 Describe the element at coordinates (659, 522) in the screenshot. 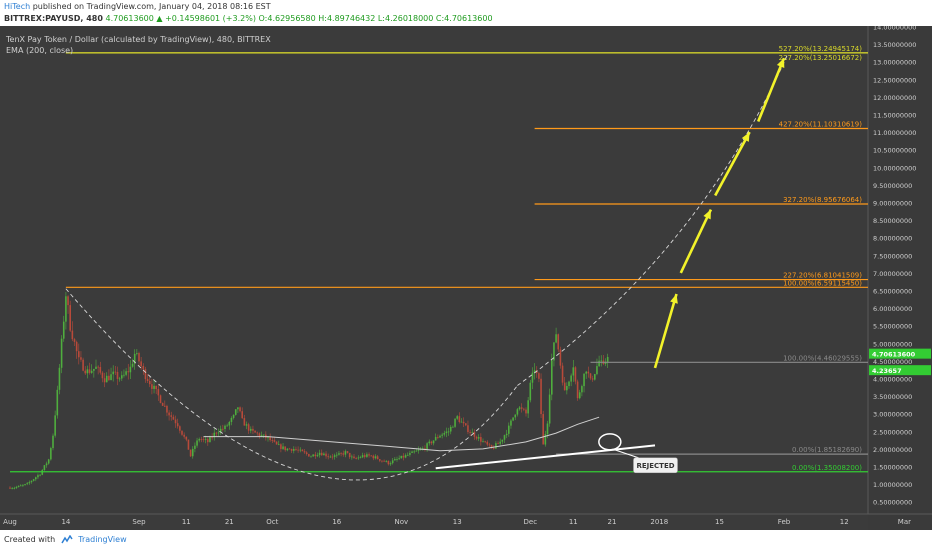

I see `x-tick-label: 2018` at that location.